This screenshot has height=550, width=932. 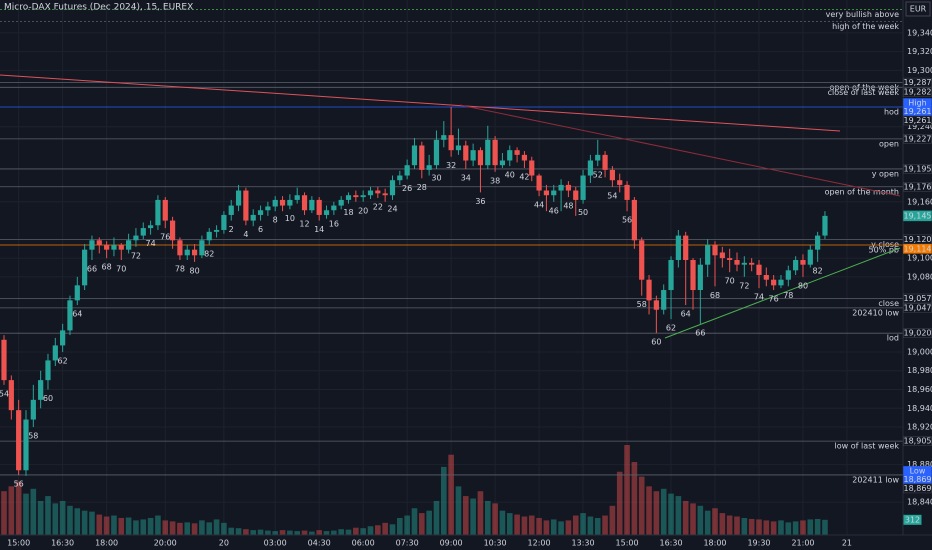 I want to click on y-tick-label: 18,920, so click(x=919, y=427).